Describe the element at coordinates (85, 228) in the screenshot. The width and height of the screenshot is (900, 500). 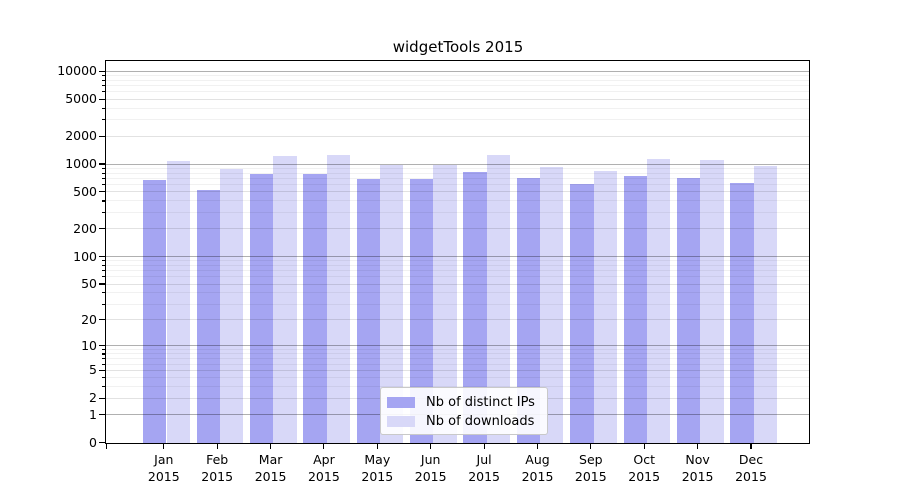
I see `y-tick-label: 200` at that location.